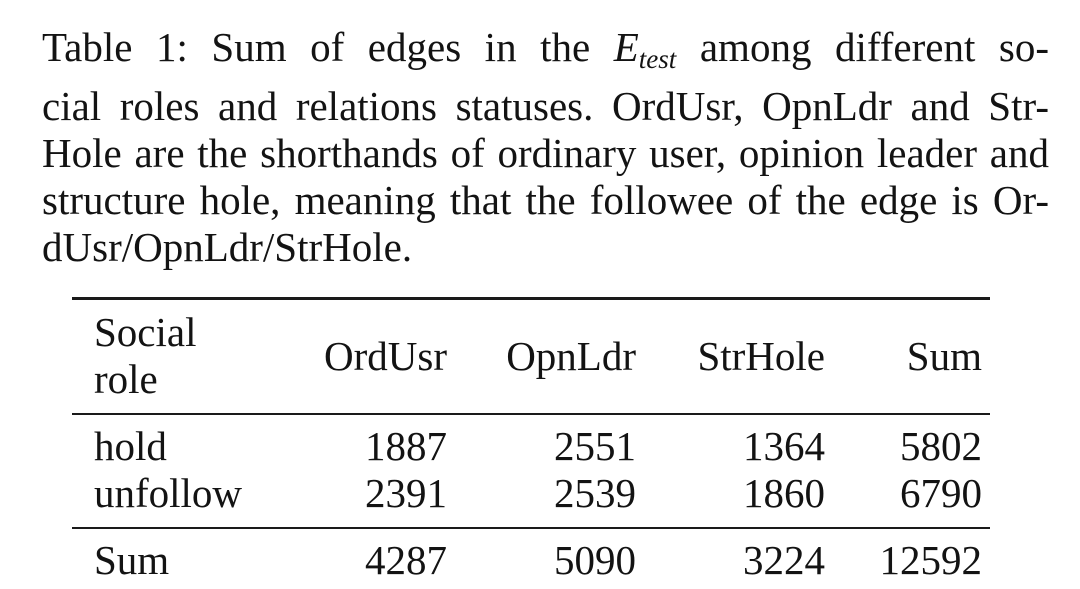 The height and width of the screenshot is (589, 1080). What do you see at coordinates (130, 446) in the screenshot?
I see `cell-hold-label: hold` at bounding box center [130, 446].